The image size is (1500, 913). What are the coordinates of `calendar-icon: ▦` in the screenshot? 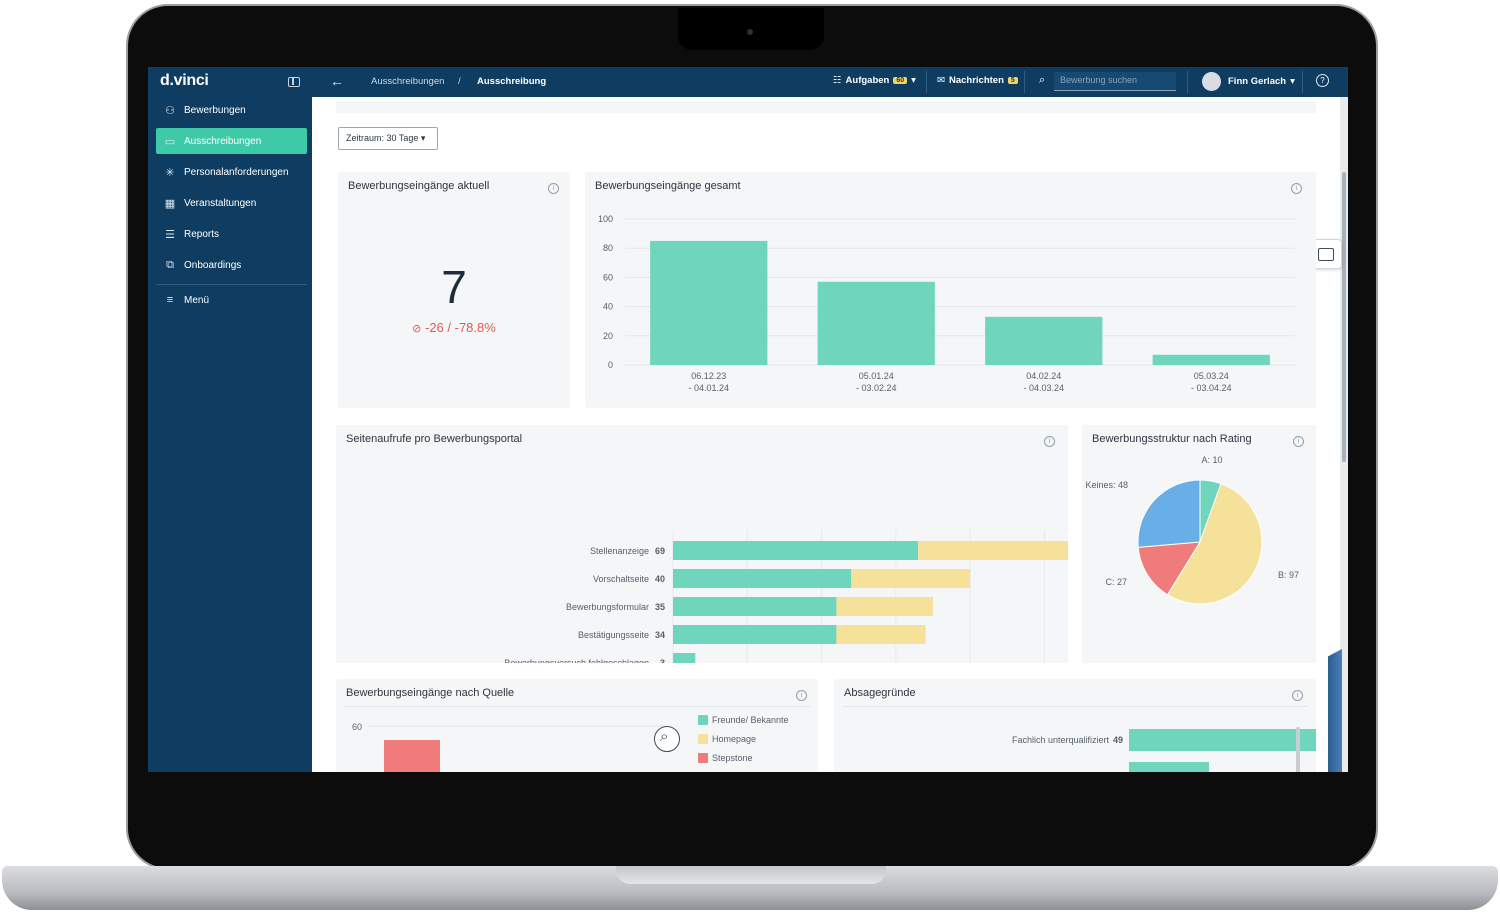 It's located at (170, 203).